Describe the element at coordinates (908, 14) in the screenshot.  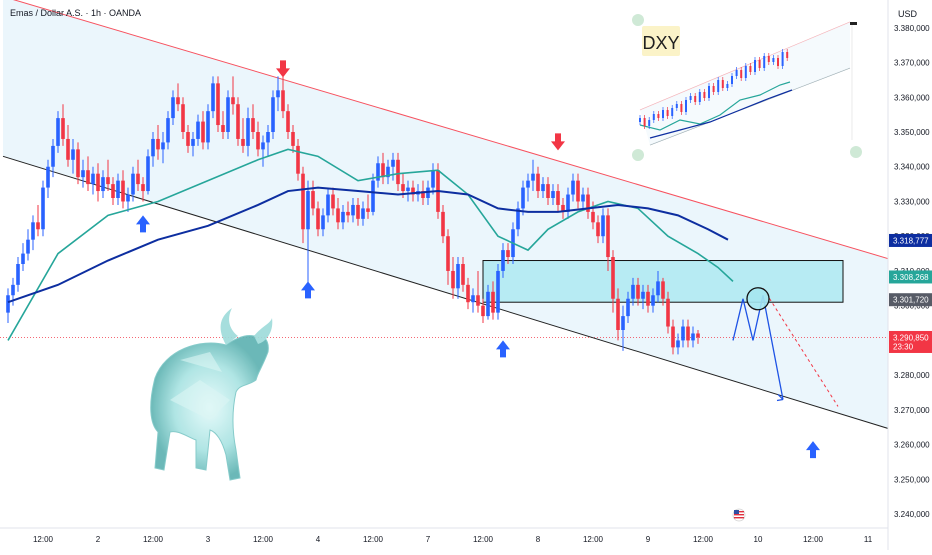
I see `currency-label: USD` at that location.